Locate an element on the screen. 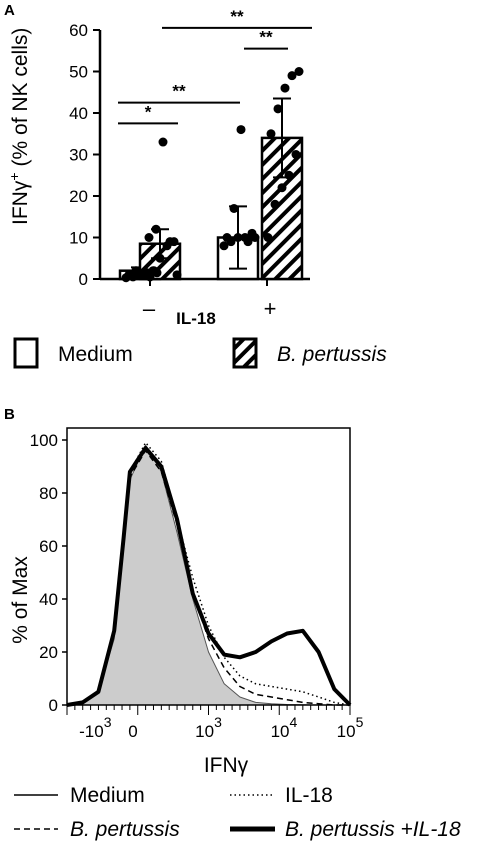 The image size is (488, 844). x-group-plus: + is located at coordinates (270, 308).